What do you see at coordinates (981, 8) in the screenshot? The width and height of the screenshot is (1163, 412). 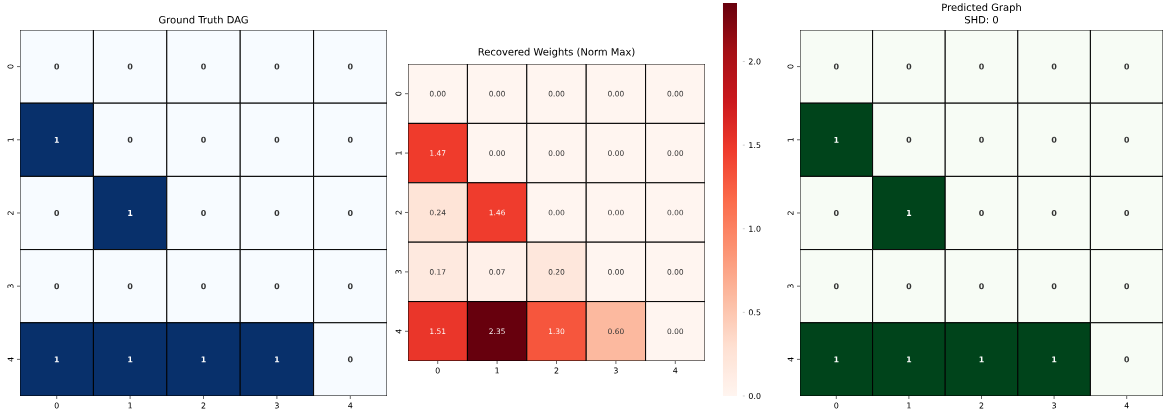 I see `chart-title: Predicted Graph` at bounding box center [981, 8].